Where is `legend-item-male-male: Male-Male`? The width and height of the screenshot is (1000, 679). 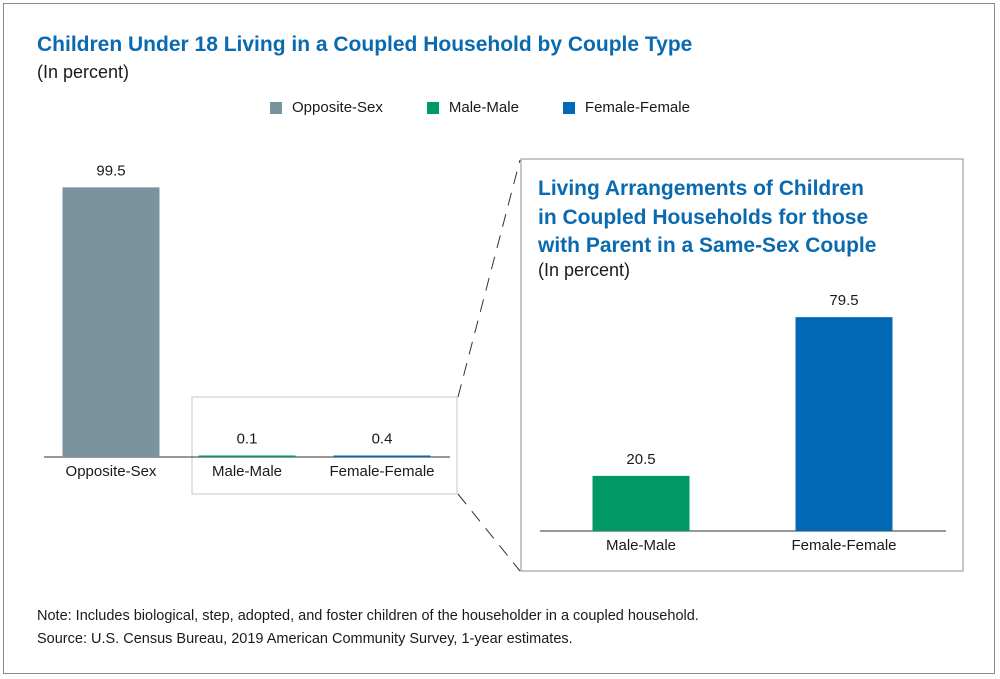
legend-item-male-male: Male-Male is located at coordinates (472, 107).